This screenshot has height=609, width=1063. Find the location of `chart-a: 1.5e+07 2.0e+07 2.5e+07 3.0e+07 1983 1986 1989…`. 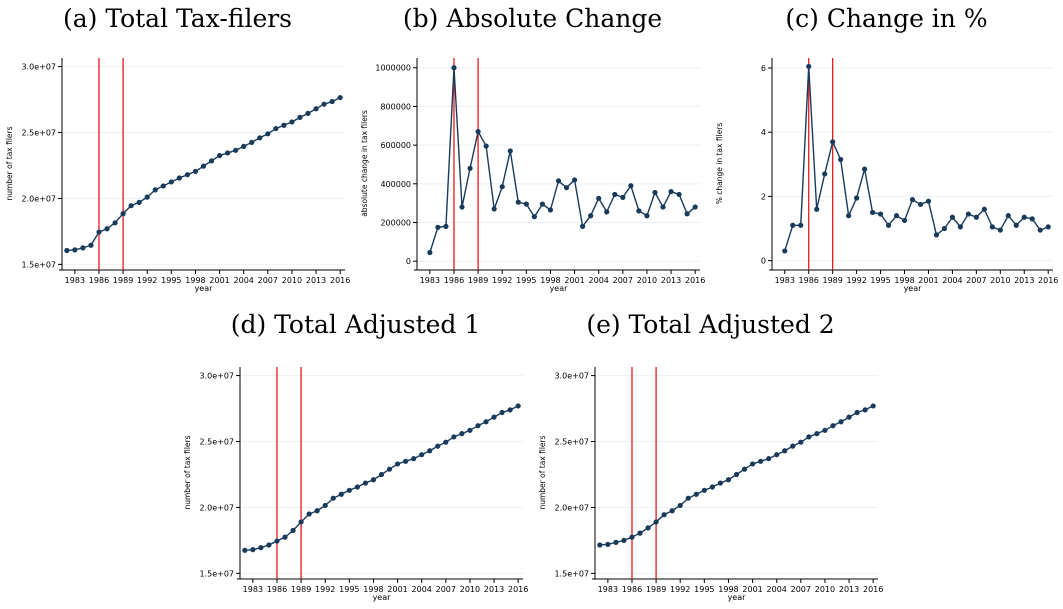

chart-a: 1.5e+07 2.0e+07 2.5e+07 3.0e+07 1983 1986 1989… is located at coordinates (177, 175).